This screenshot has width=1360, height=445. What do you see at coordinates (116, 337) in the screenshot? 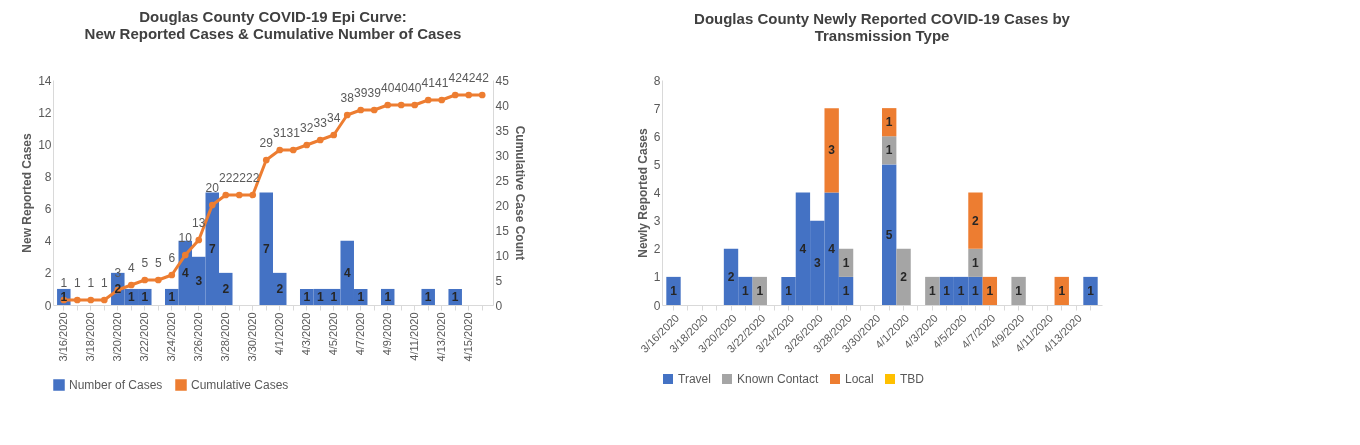
I see `x-tick-label: 3/20/2020` at bounding box center [116, 337].